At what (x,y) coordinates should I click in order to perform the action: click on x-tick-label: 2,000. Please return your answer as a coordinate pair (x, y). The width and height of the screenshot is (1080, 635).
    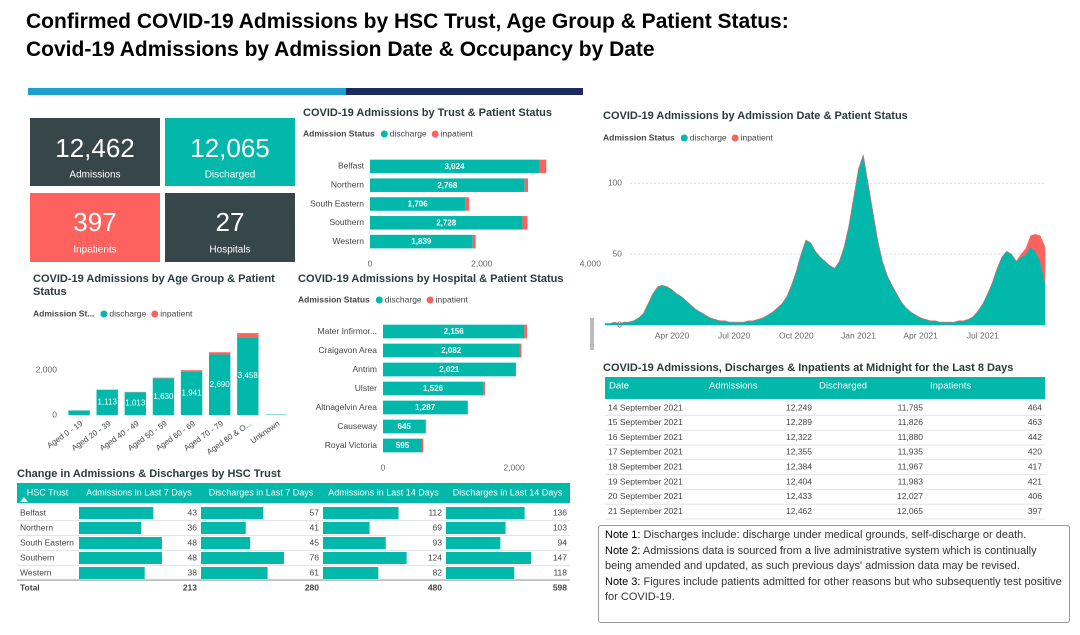
    Looking at the image, I should click on (514, 467).